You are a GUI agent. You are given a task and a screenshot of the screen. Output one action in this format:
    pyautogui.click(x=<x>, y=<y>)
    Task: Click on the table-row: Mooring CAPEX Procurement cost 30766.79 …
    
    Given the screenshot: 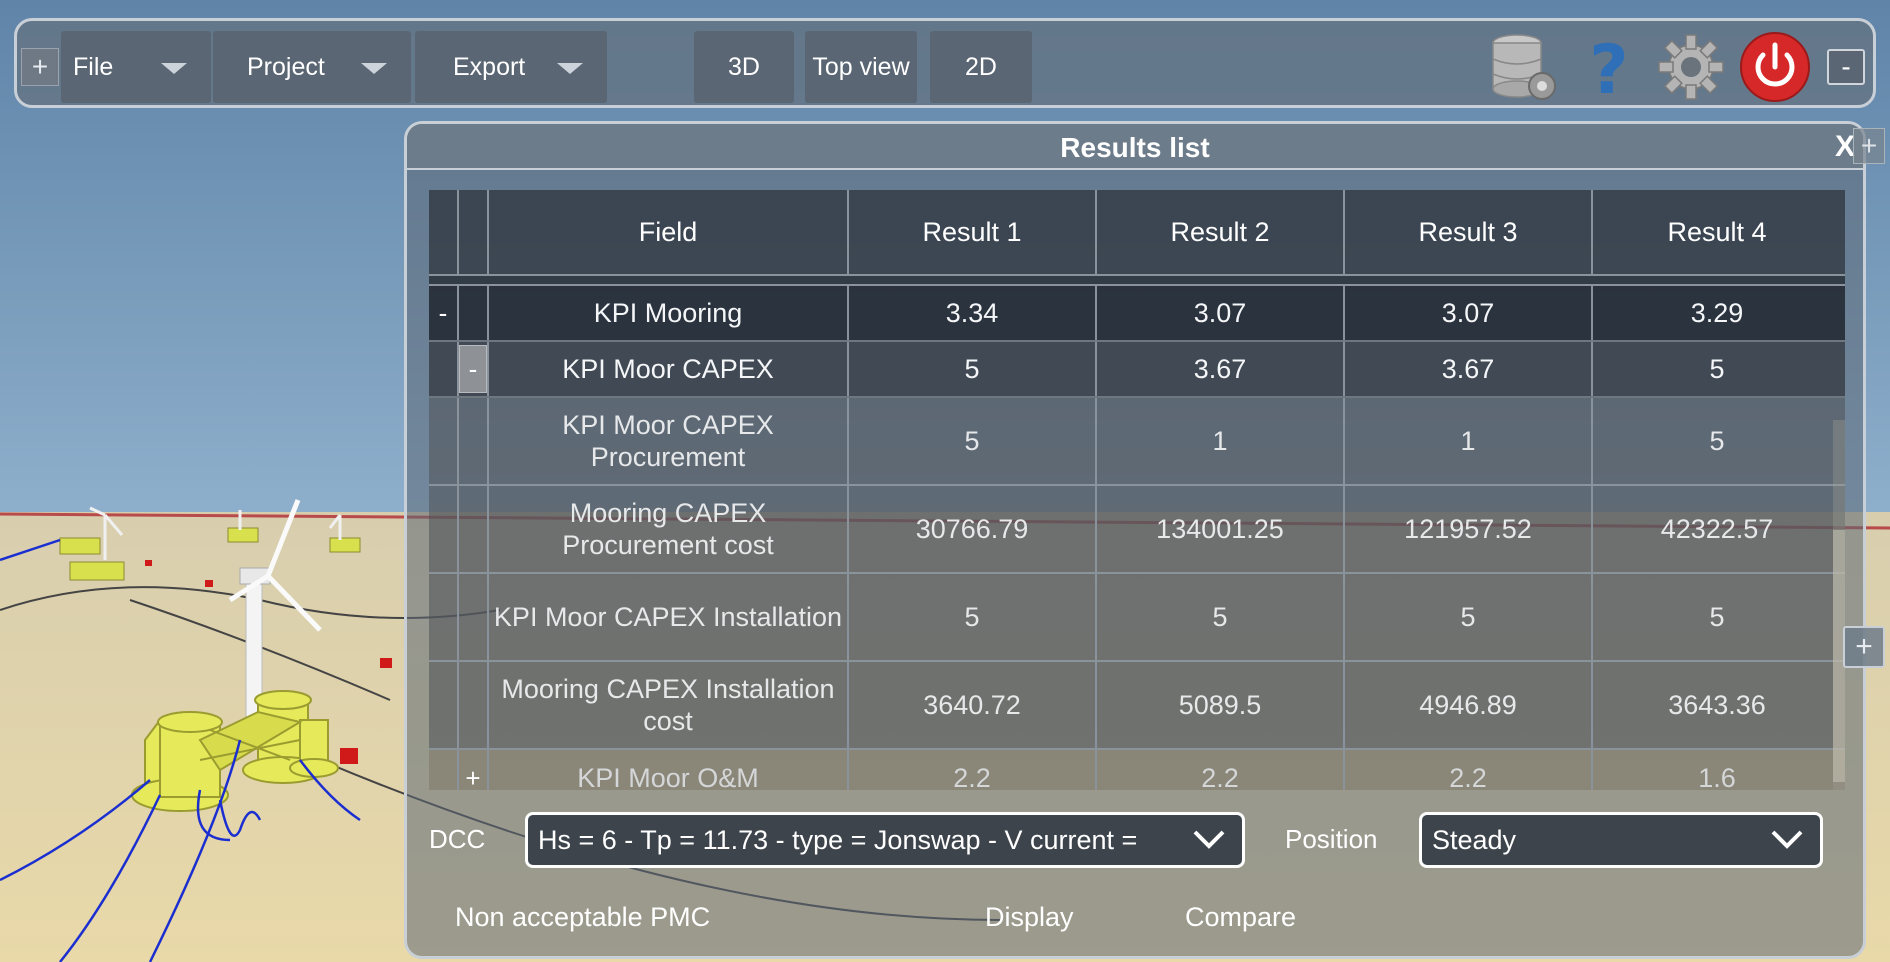 What is the action you would take?
    pyautogui.click(x=1137, y=530)
    